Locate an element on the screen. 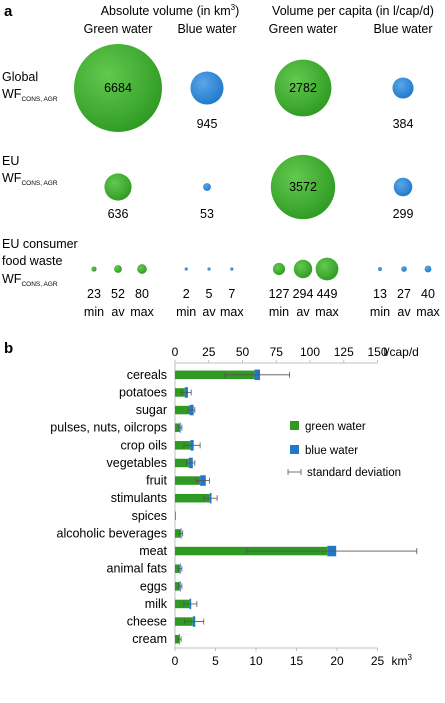 The width and height of the screenshot is (445, 703). bubble-value-label: 7 is located at coordinates (231, 294).